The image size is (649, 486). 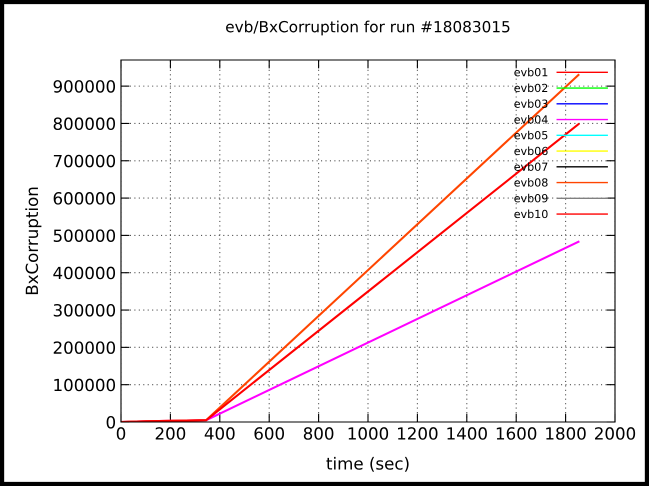 What do you see at coordinates (111, 422) in the screenshot?
I see `y-tick-label: 0` at bounding box center [111, 422].